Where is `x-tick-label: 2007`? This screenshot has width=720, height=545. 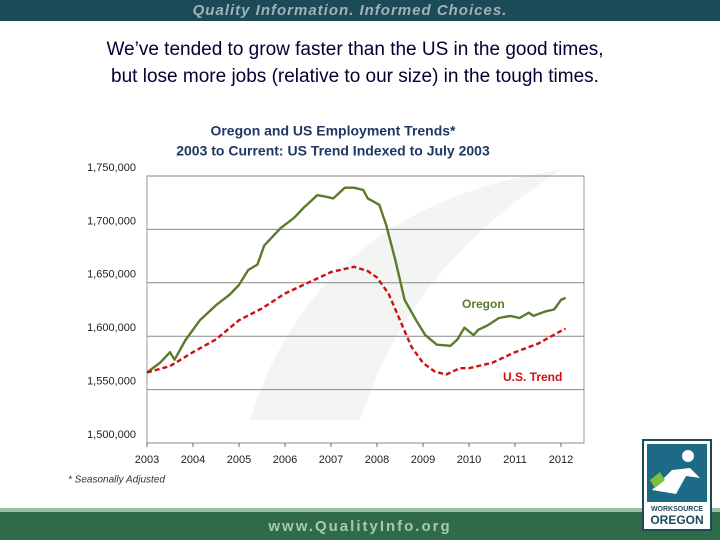
x-tick-label: 2007 is located at coordinates (331, 460).